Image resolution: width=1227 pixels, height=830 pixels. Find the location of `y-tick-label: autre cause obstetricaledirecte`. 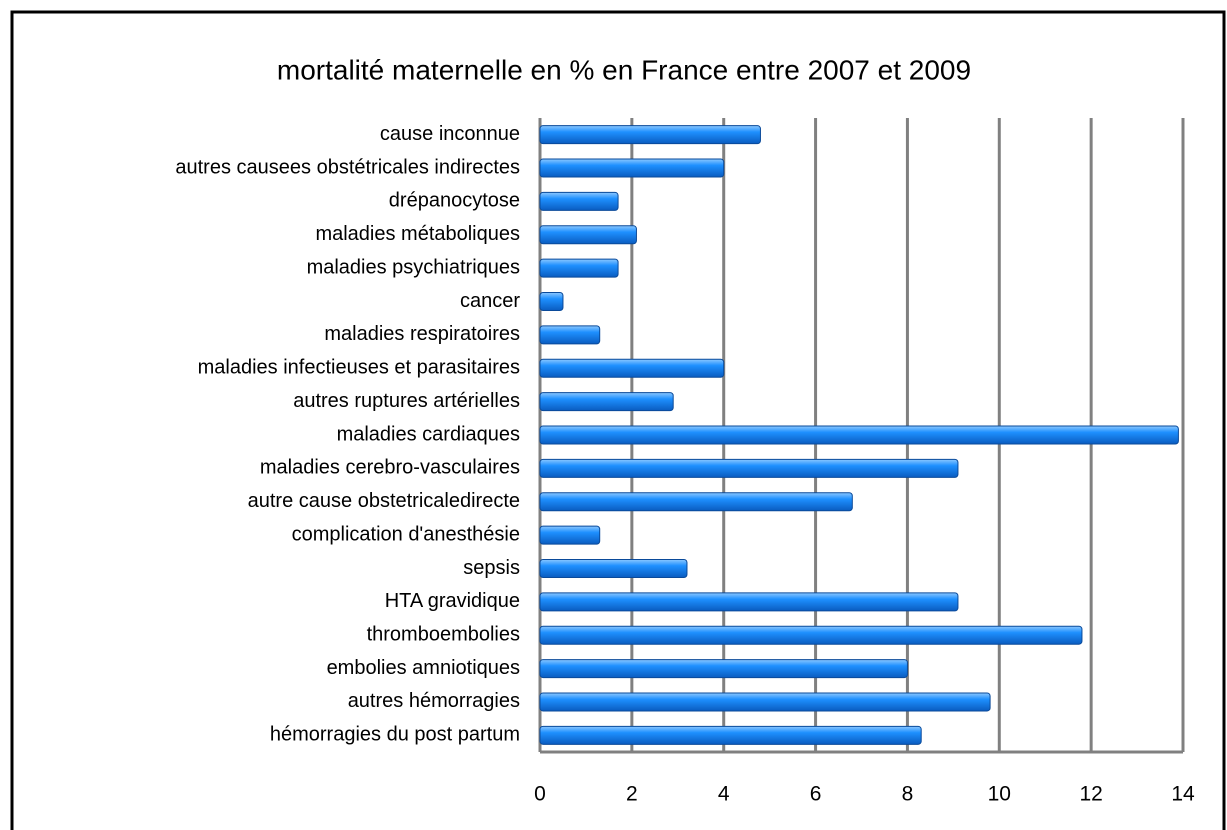

y-tick-label: autre cause obstetricaledirecte is located at coordinates (384, 501).